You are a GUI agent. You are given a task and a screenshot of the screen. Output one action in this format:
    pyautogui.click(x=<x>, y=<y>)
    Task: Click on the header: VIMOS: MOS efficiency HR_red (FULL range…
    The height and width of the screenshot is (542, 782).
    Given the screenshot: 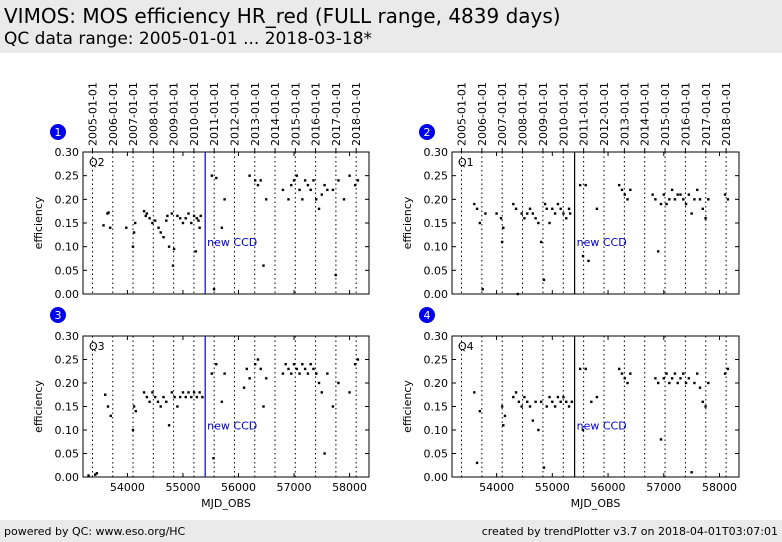 What is the action you would take?
    pyautogui.click(x=391, y=26)
    